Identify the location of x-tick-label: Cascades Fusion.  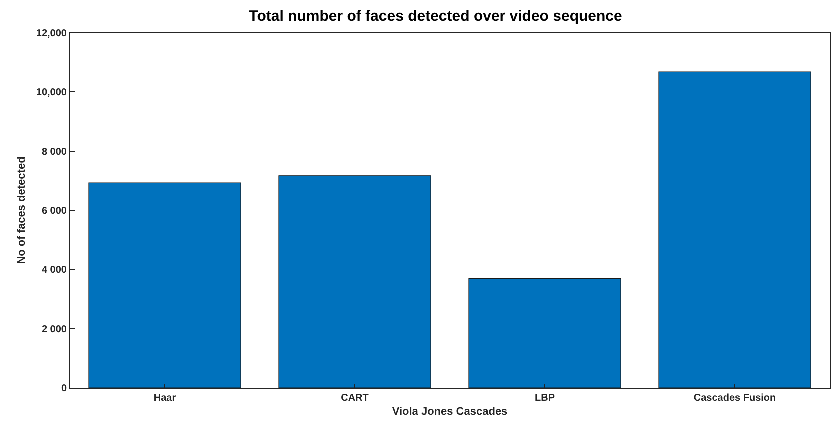
(735, 398).